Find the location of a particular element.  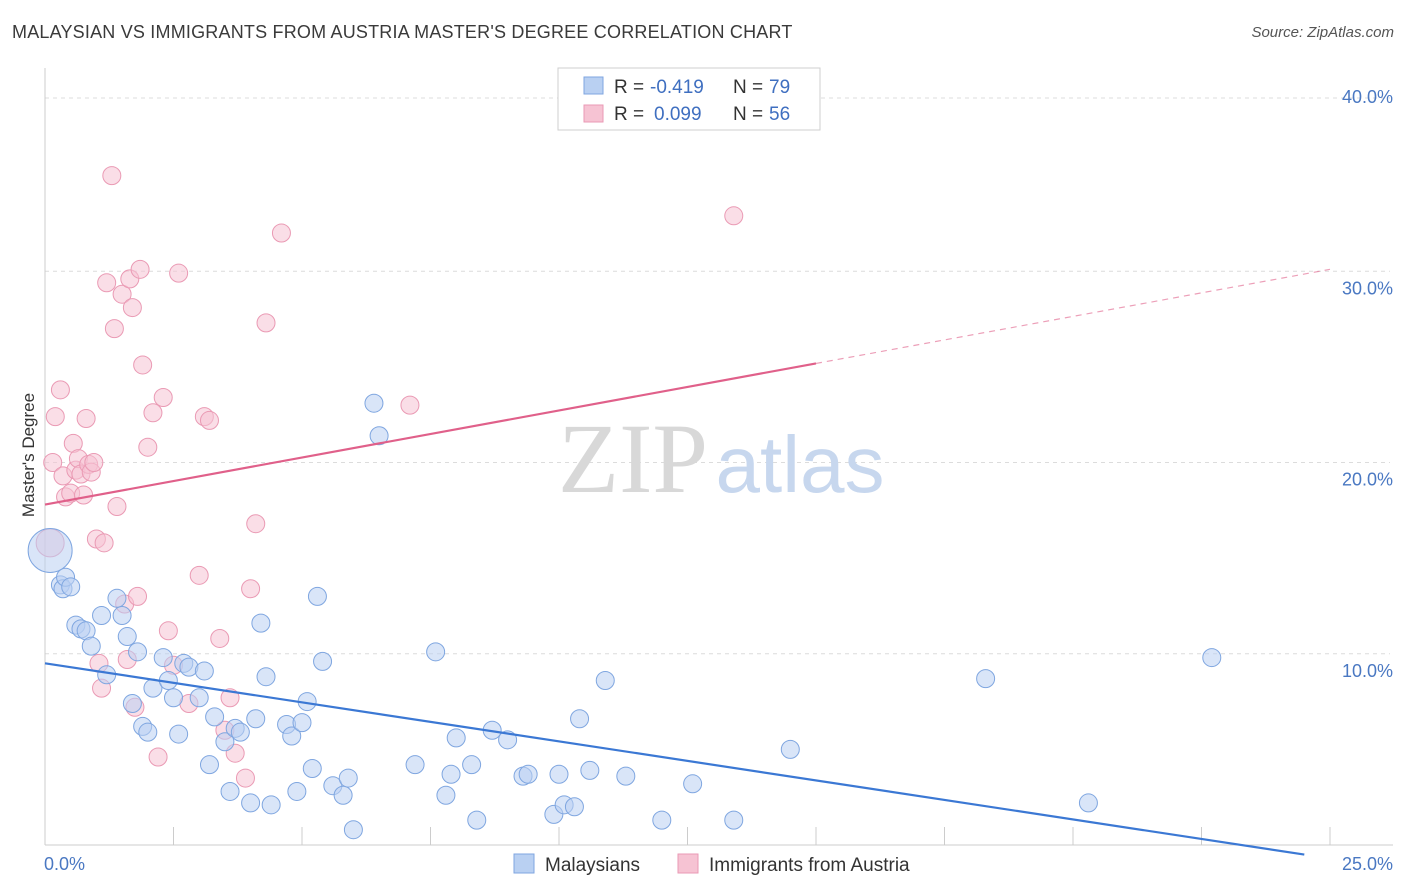

y-tick-label: 10.0% is located at coordinates (1367, 671).